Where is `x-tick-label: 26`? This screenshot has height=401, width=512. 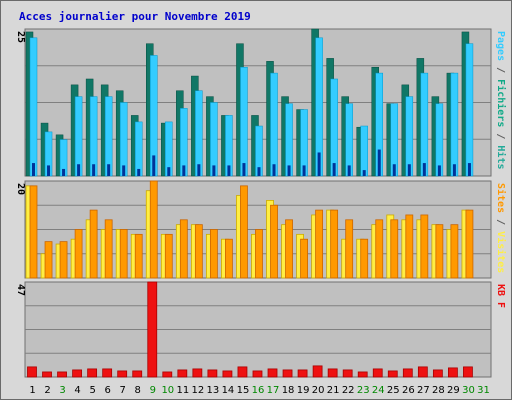
x-tick-label: 26 is located at coordinates (408, 390).